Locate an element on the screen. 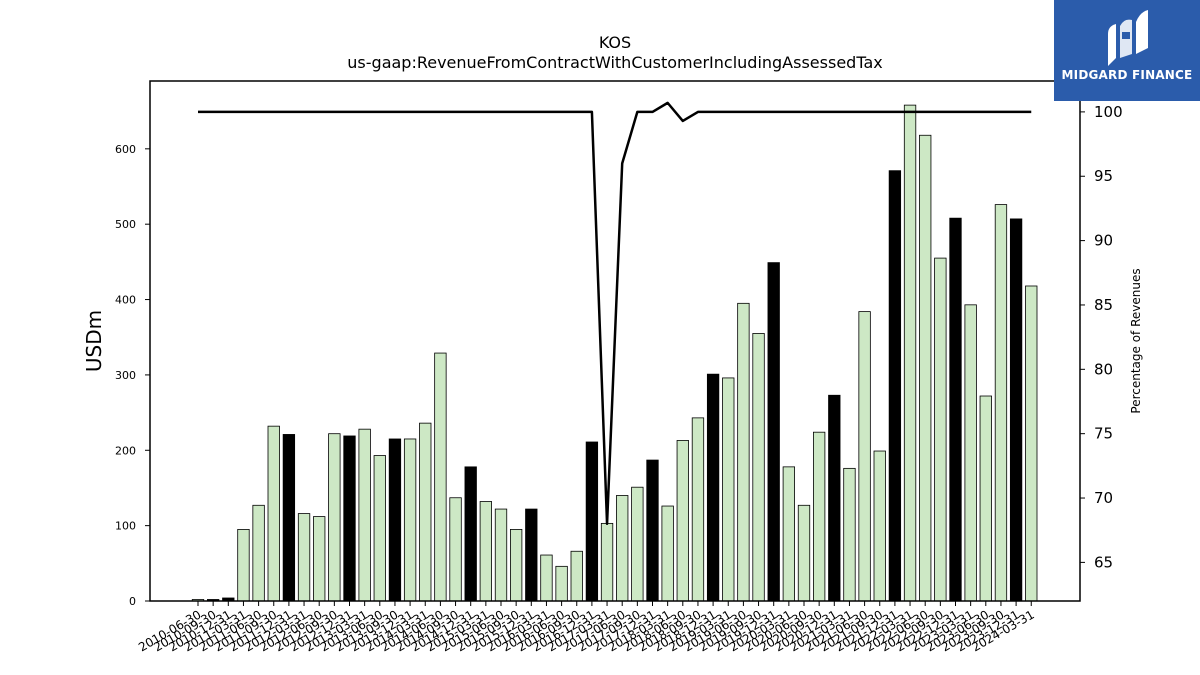 The height and width of the screenshot is (675, 1200). y-tick-label-right: 70 is located at coordinates (1103, 498).